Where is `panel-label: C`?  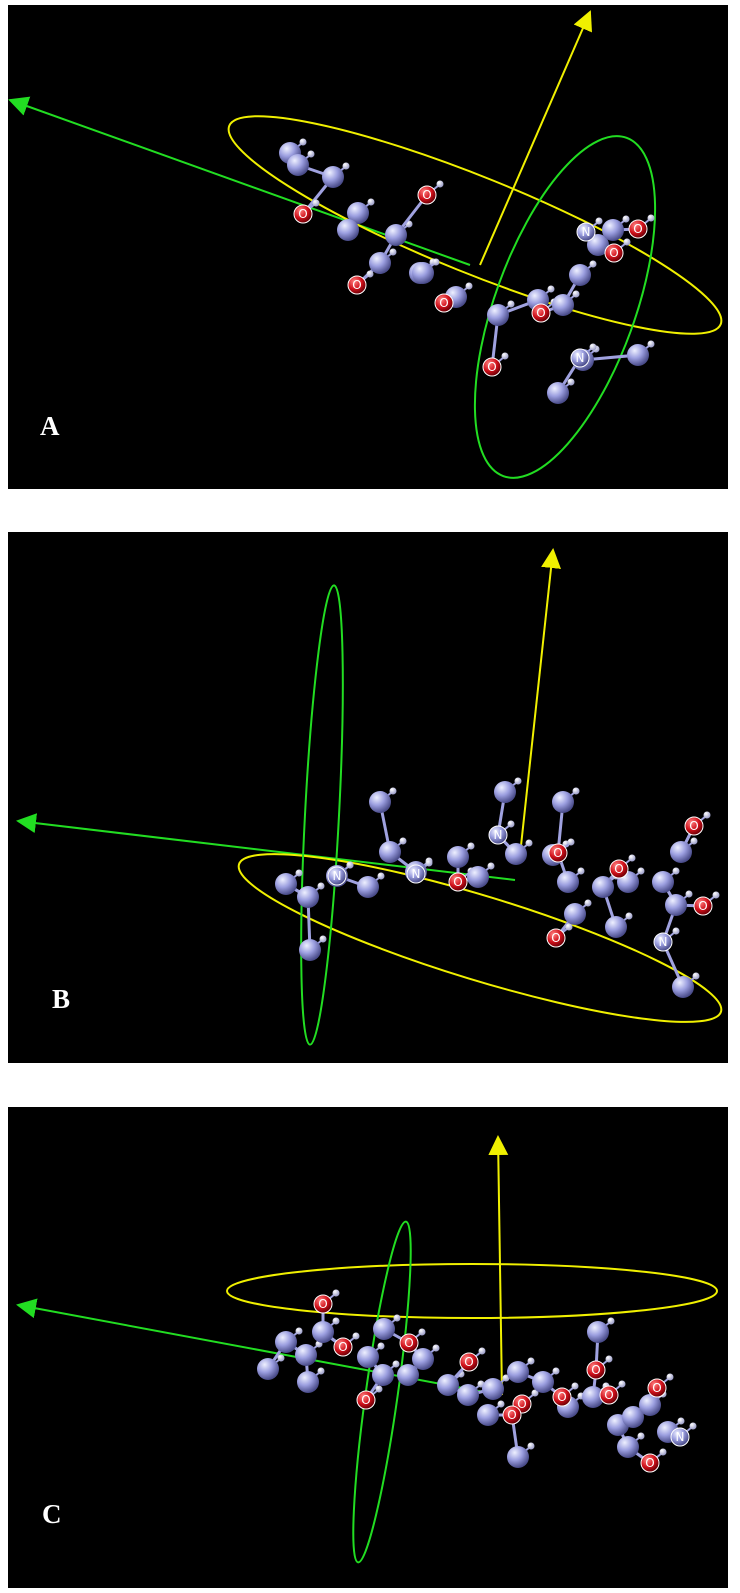
panel-label: C is located at coordinates (52, 1514).